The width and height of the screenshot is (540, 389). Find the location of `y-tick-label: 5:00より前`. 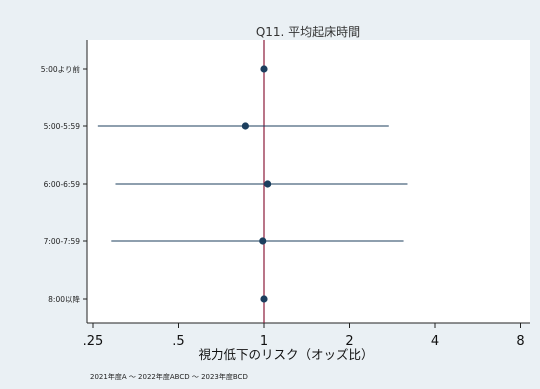

y-tick-label: 5:00より前 is located at coordinates (61, 69).